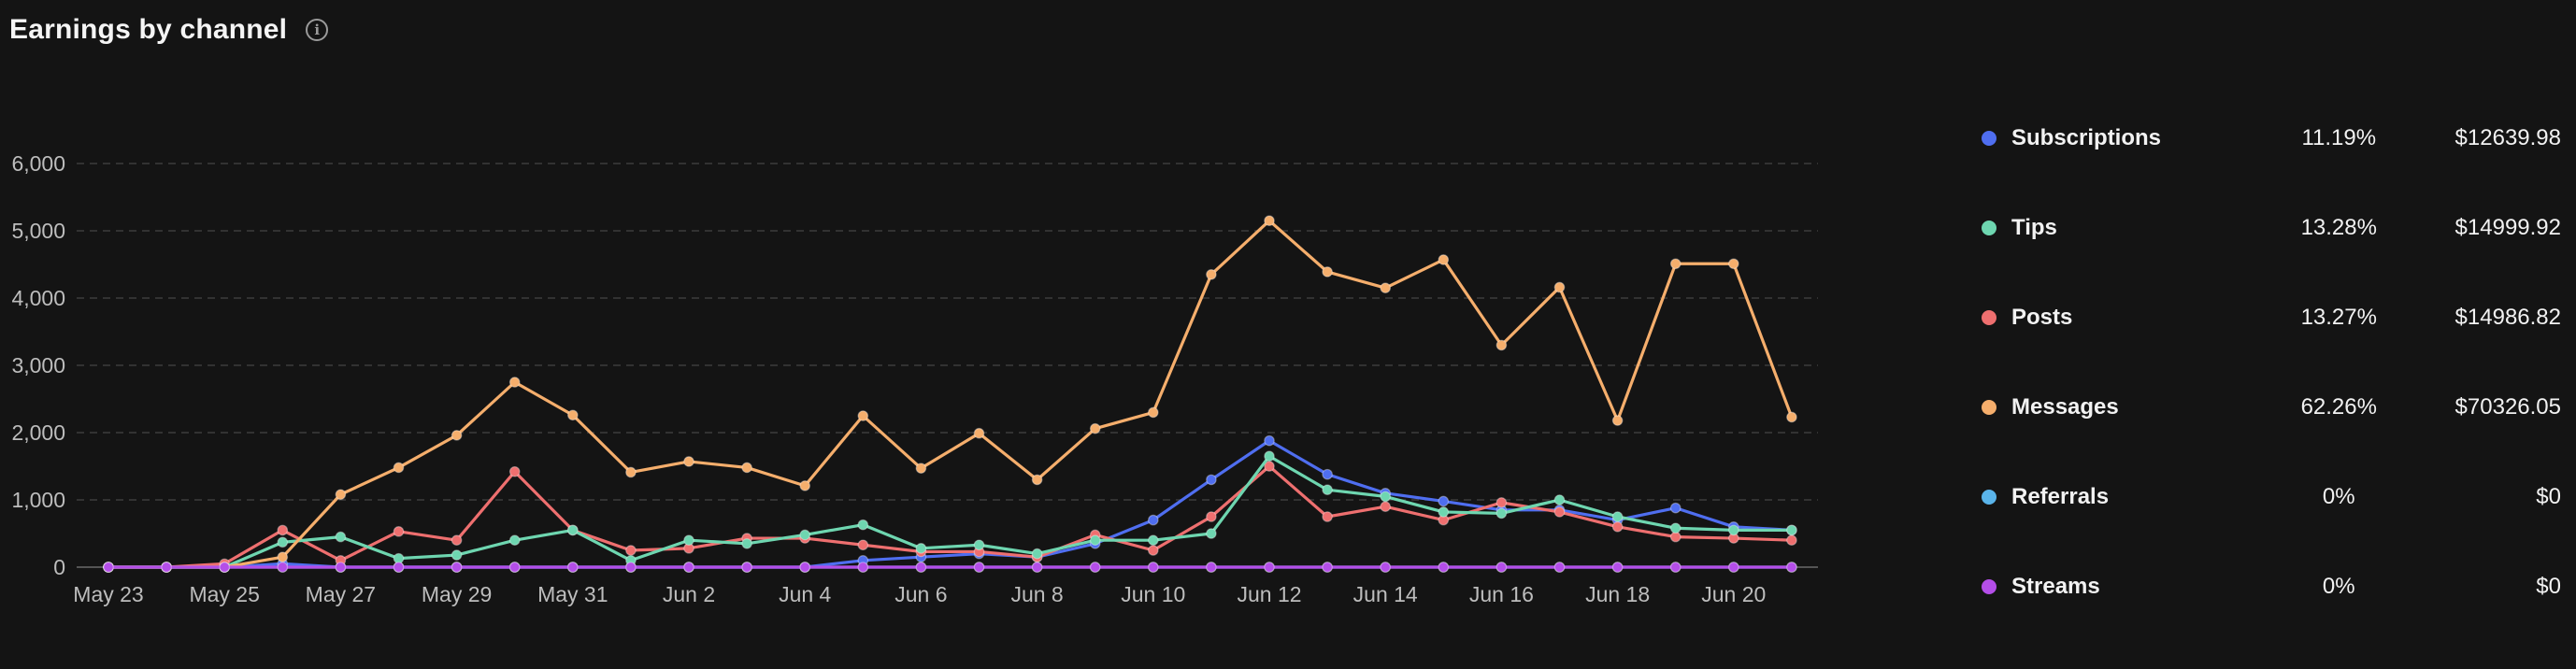 This screenshot has height=669, width=2576. What do you see at coordinates (2271, 138) in the screenshot?
I see `legend-item-subscriptions: Subscriptions 11.19% $12639.98` at bounding box center [2271, 138].